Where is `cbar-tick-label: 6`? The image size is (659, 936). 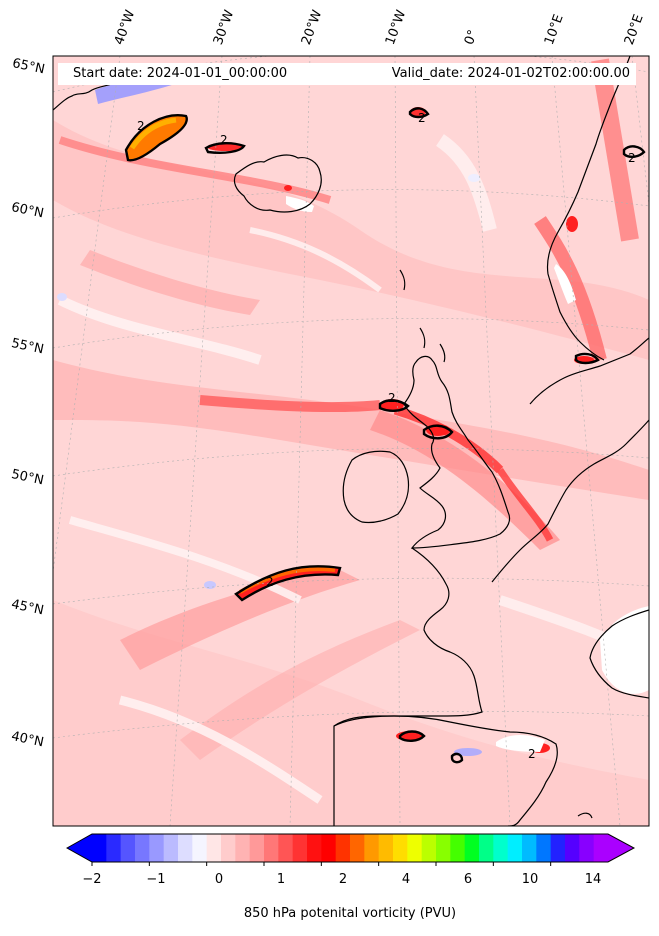 cbar-tick-label: 6 is located at coordinates (468, 879).